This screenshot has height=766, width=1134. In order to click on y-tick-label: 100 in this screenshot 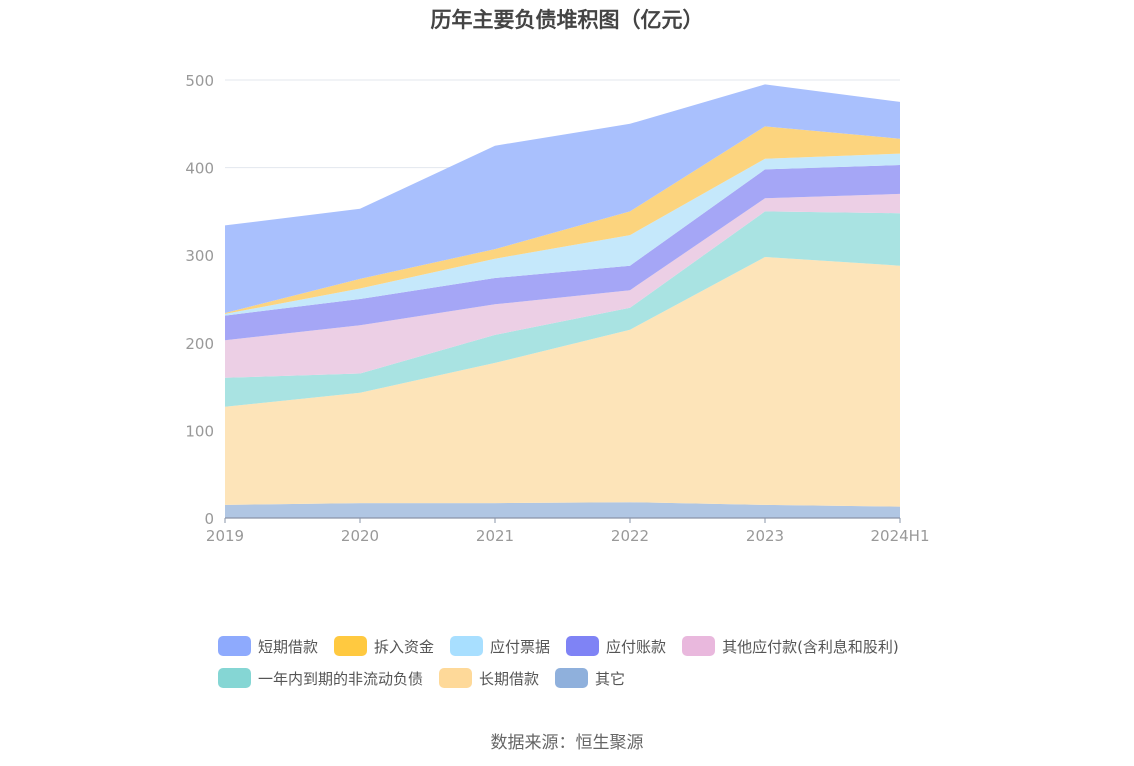, I will do `click(199, 431)`.